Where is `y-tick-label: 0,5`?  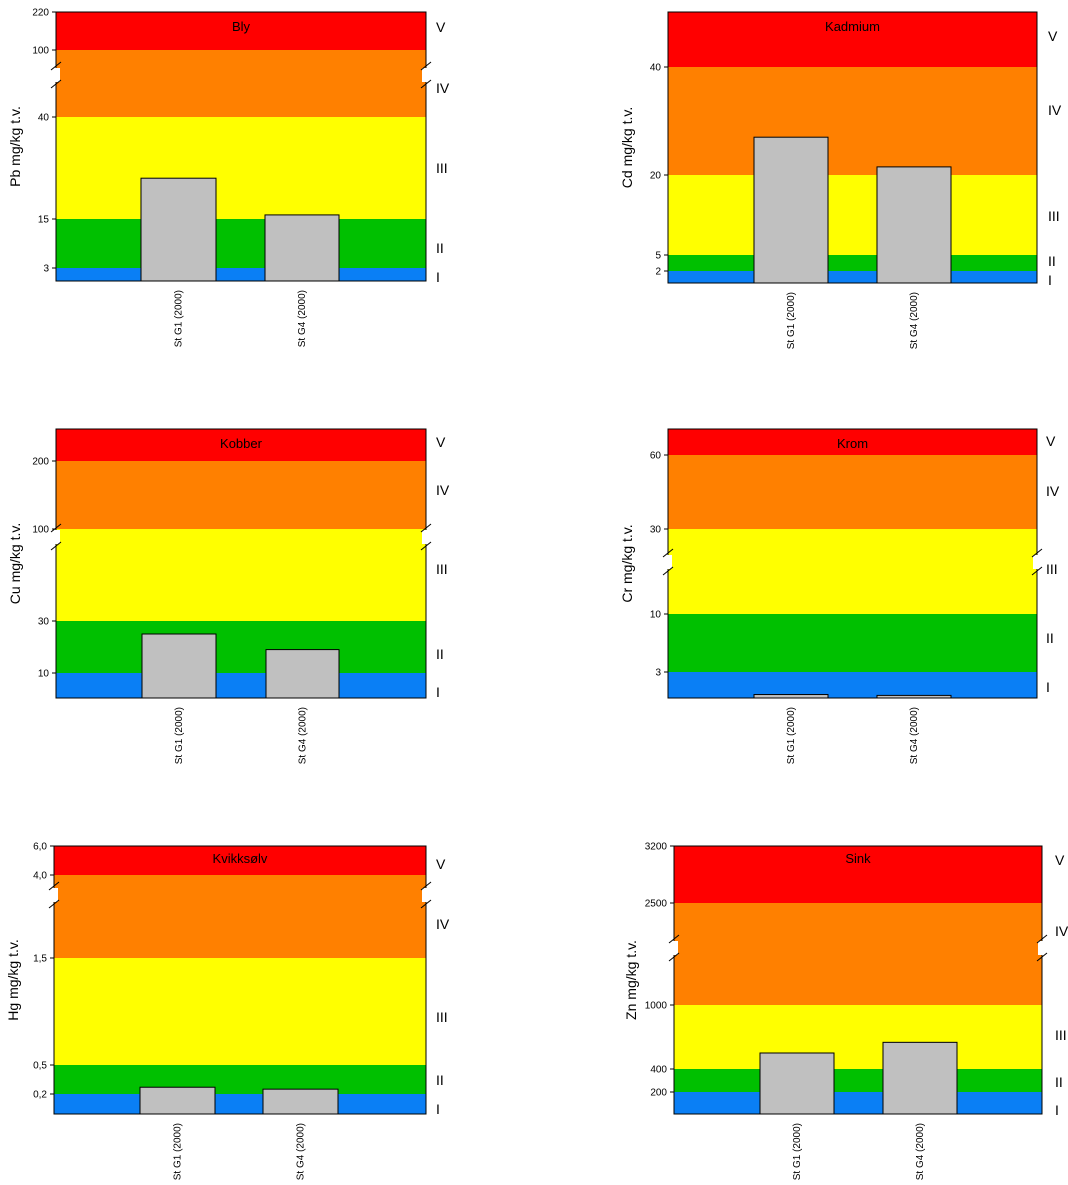
y-tick-label: 0,5 is located at coordinates (40, 1066).